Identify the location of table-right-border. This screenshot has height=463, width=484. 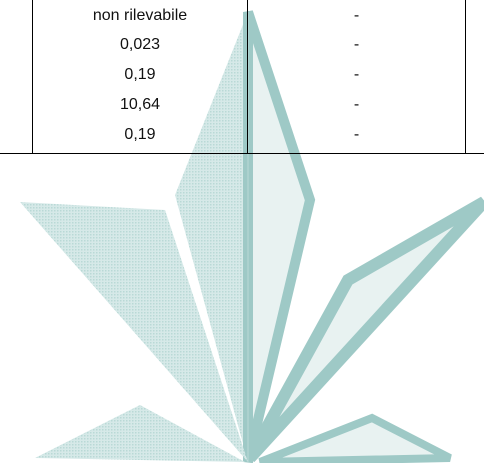
(465, 77).